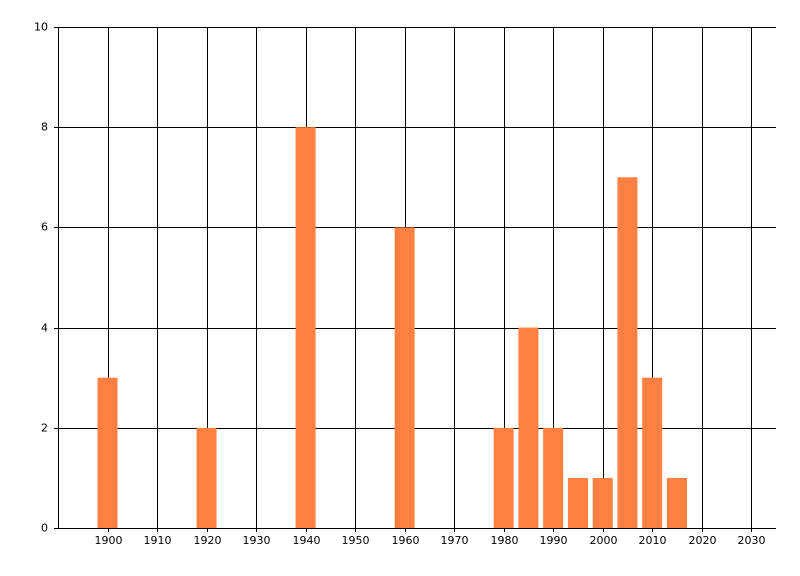 Image resolution: width=800 pixels, height=576 pixels. What do you see at coordinates (44, 428) in the screenshot?
I see `y-tick-label: 2` at bounding box center [44, 428].